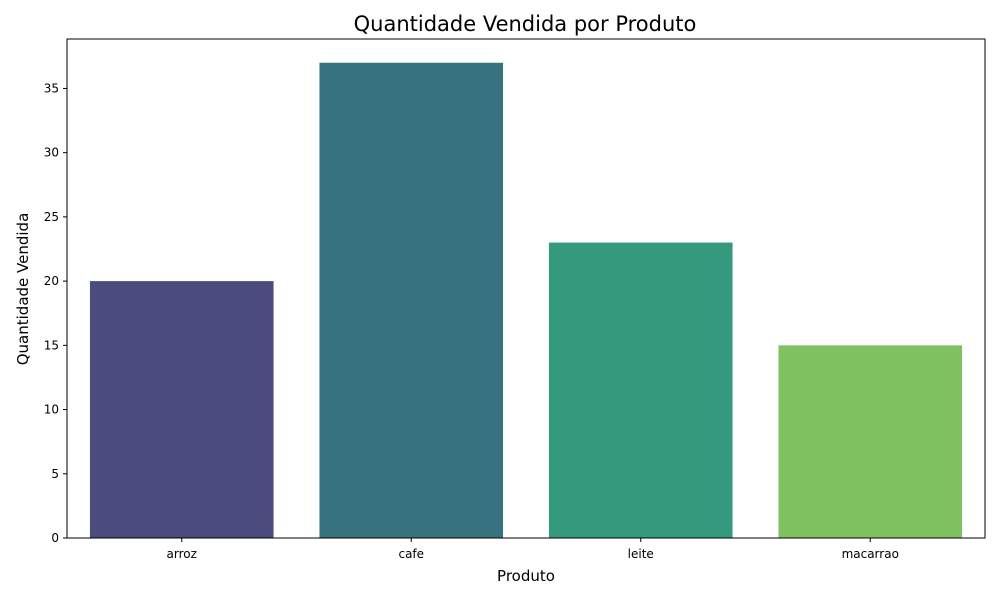 The image size is (1000, 600). Describe the element at coordinates (55, 538) in the screenshot. I see `y-tick-label-0: 0` at that location.